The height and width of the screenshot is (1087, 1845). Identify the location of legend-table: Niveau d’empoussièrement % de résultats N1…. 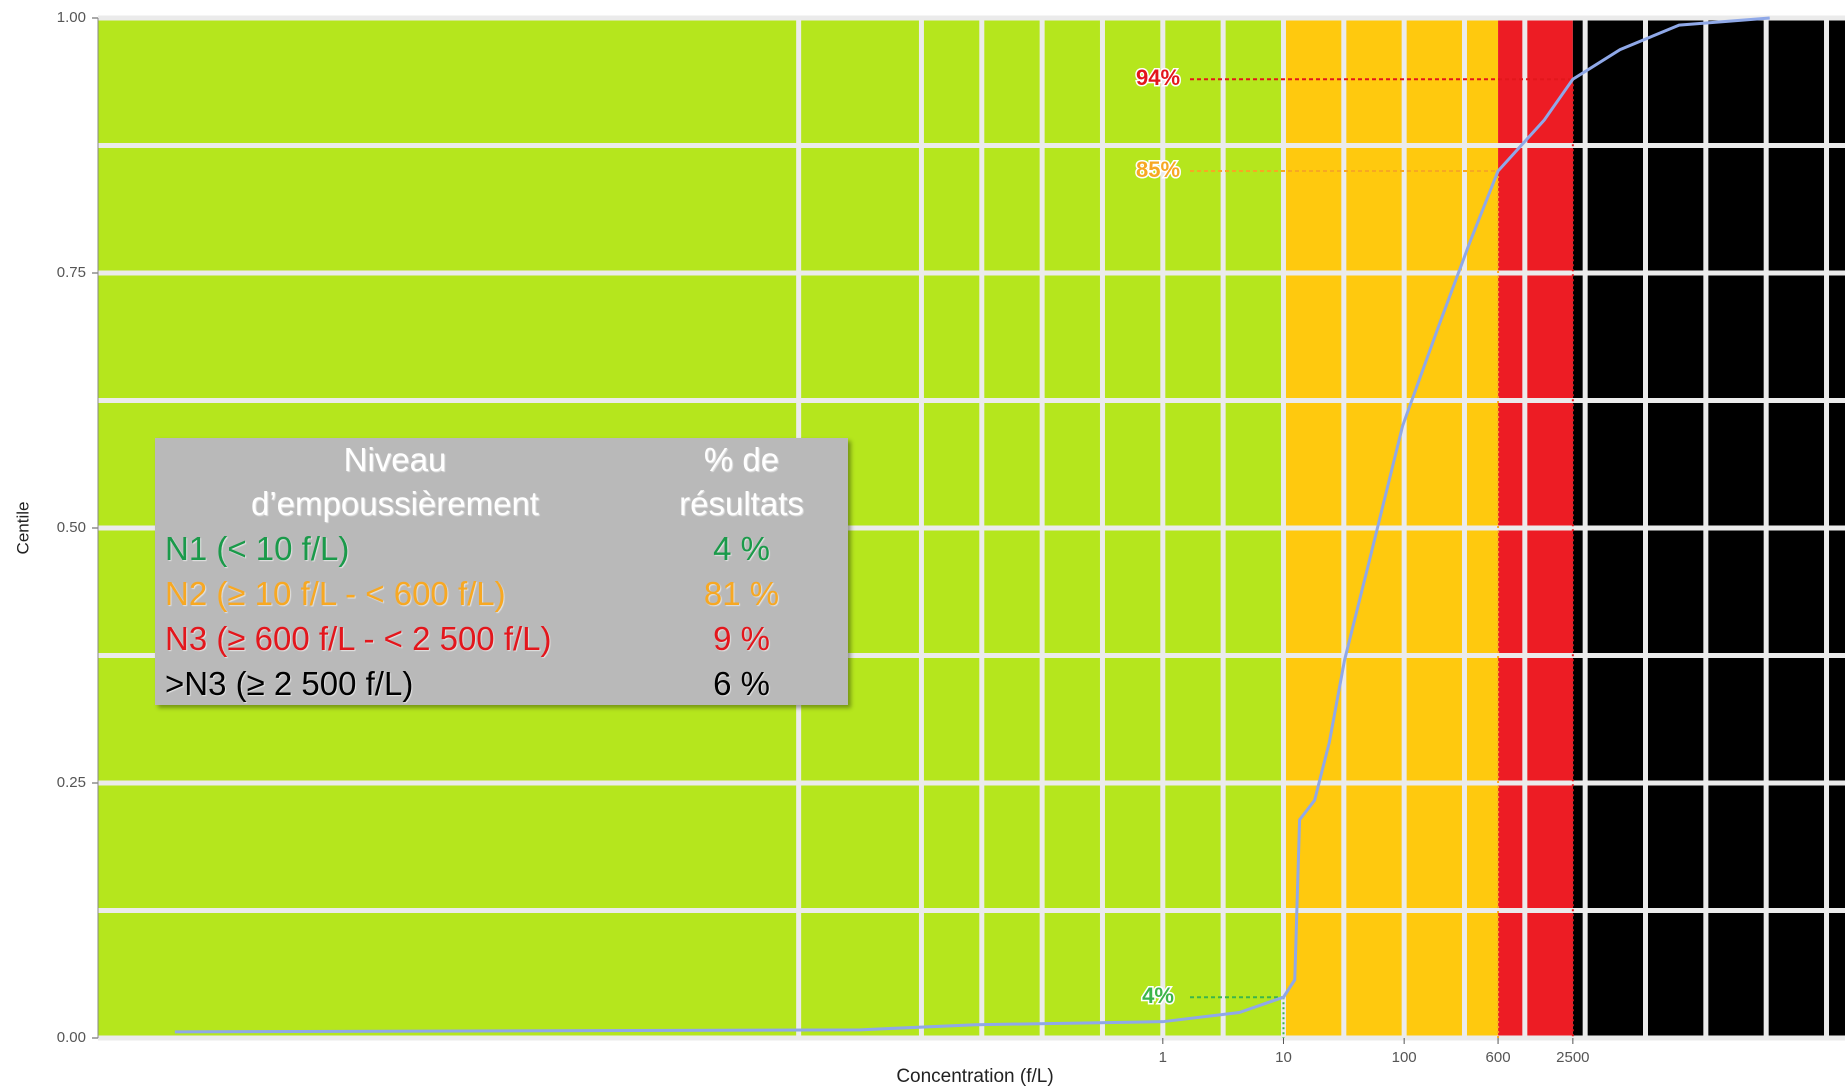
(501, 571).